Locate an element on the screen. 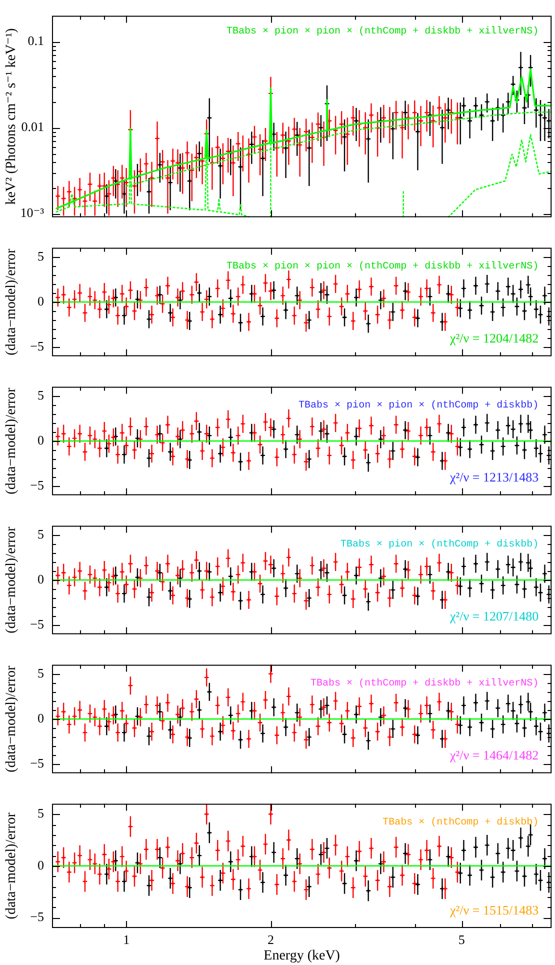 This screenshot has height=965, width=555. x-tick-label: 1 is located at coordinates (126, 940).